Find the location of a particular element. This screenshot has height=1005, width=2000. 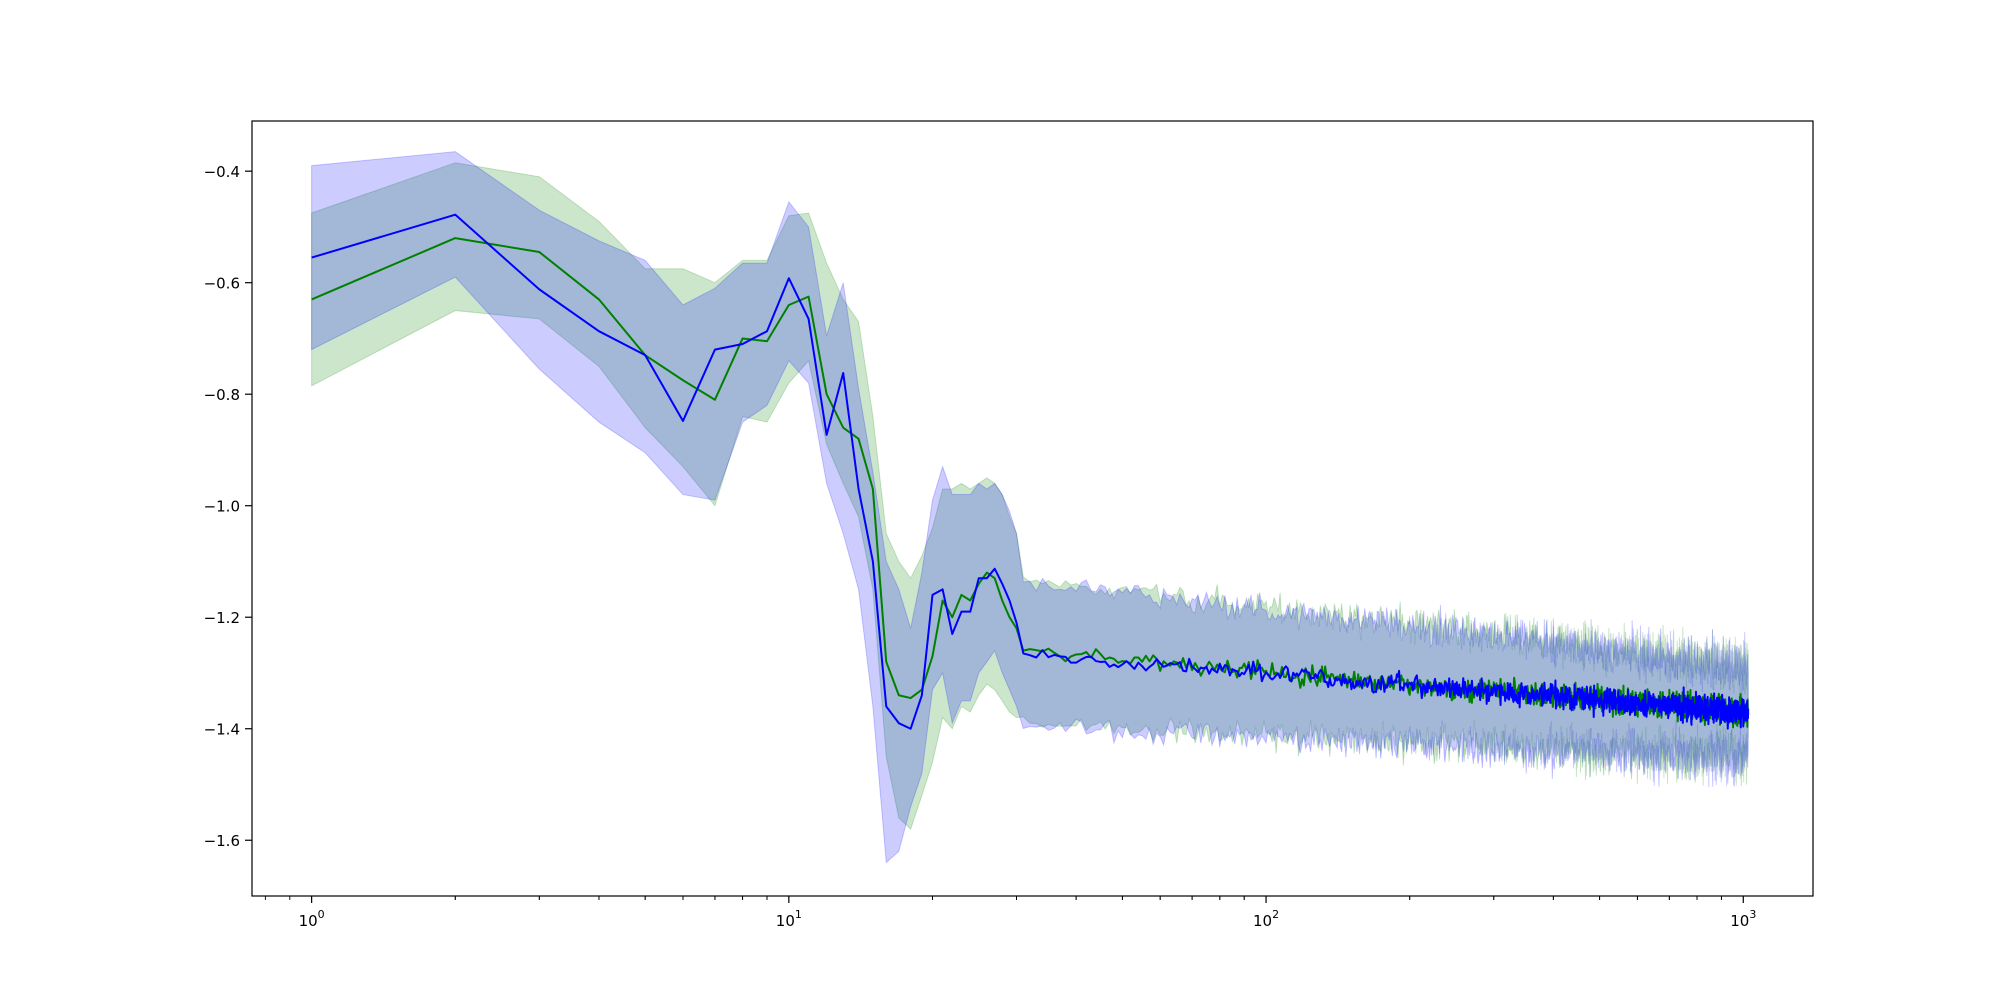

y-tick-label: −0.6 is located at coordinates (222, 284).